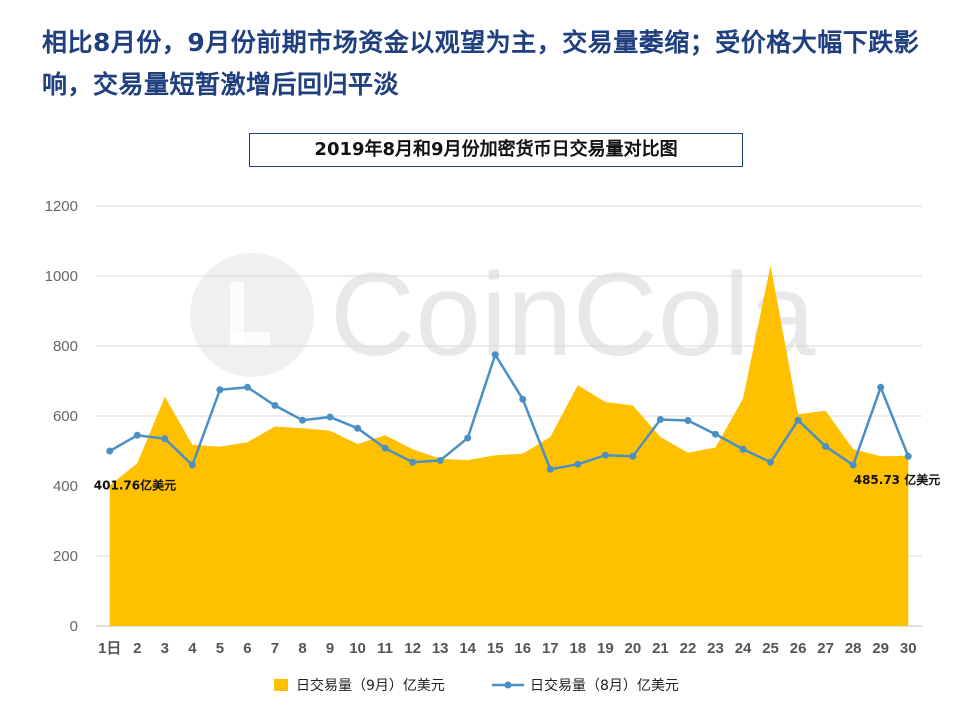 The height and width of the screenshot is (720, 960). I want to click on watermark-logo-foot, so click(250, 339).